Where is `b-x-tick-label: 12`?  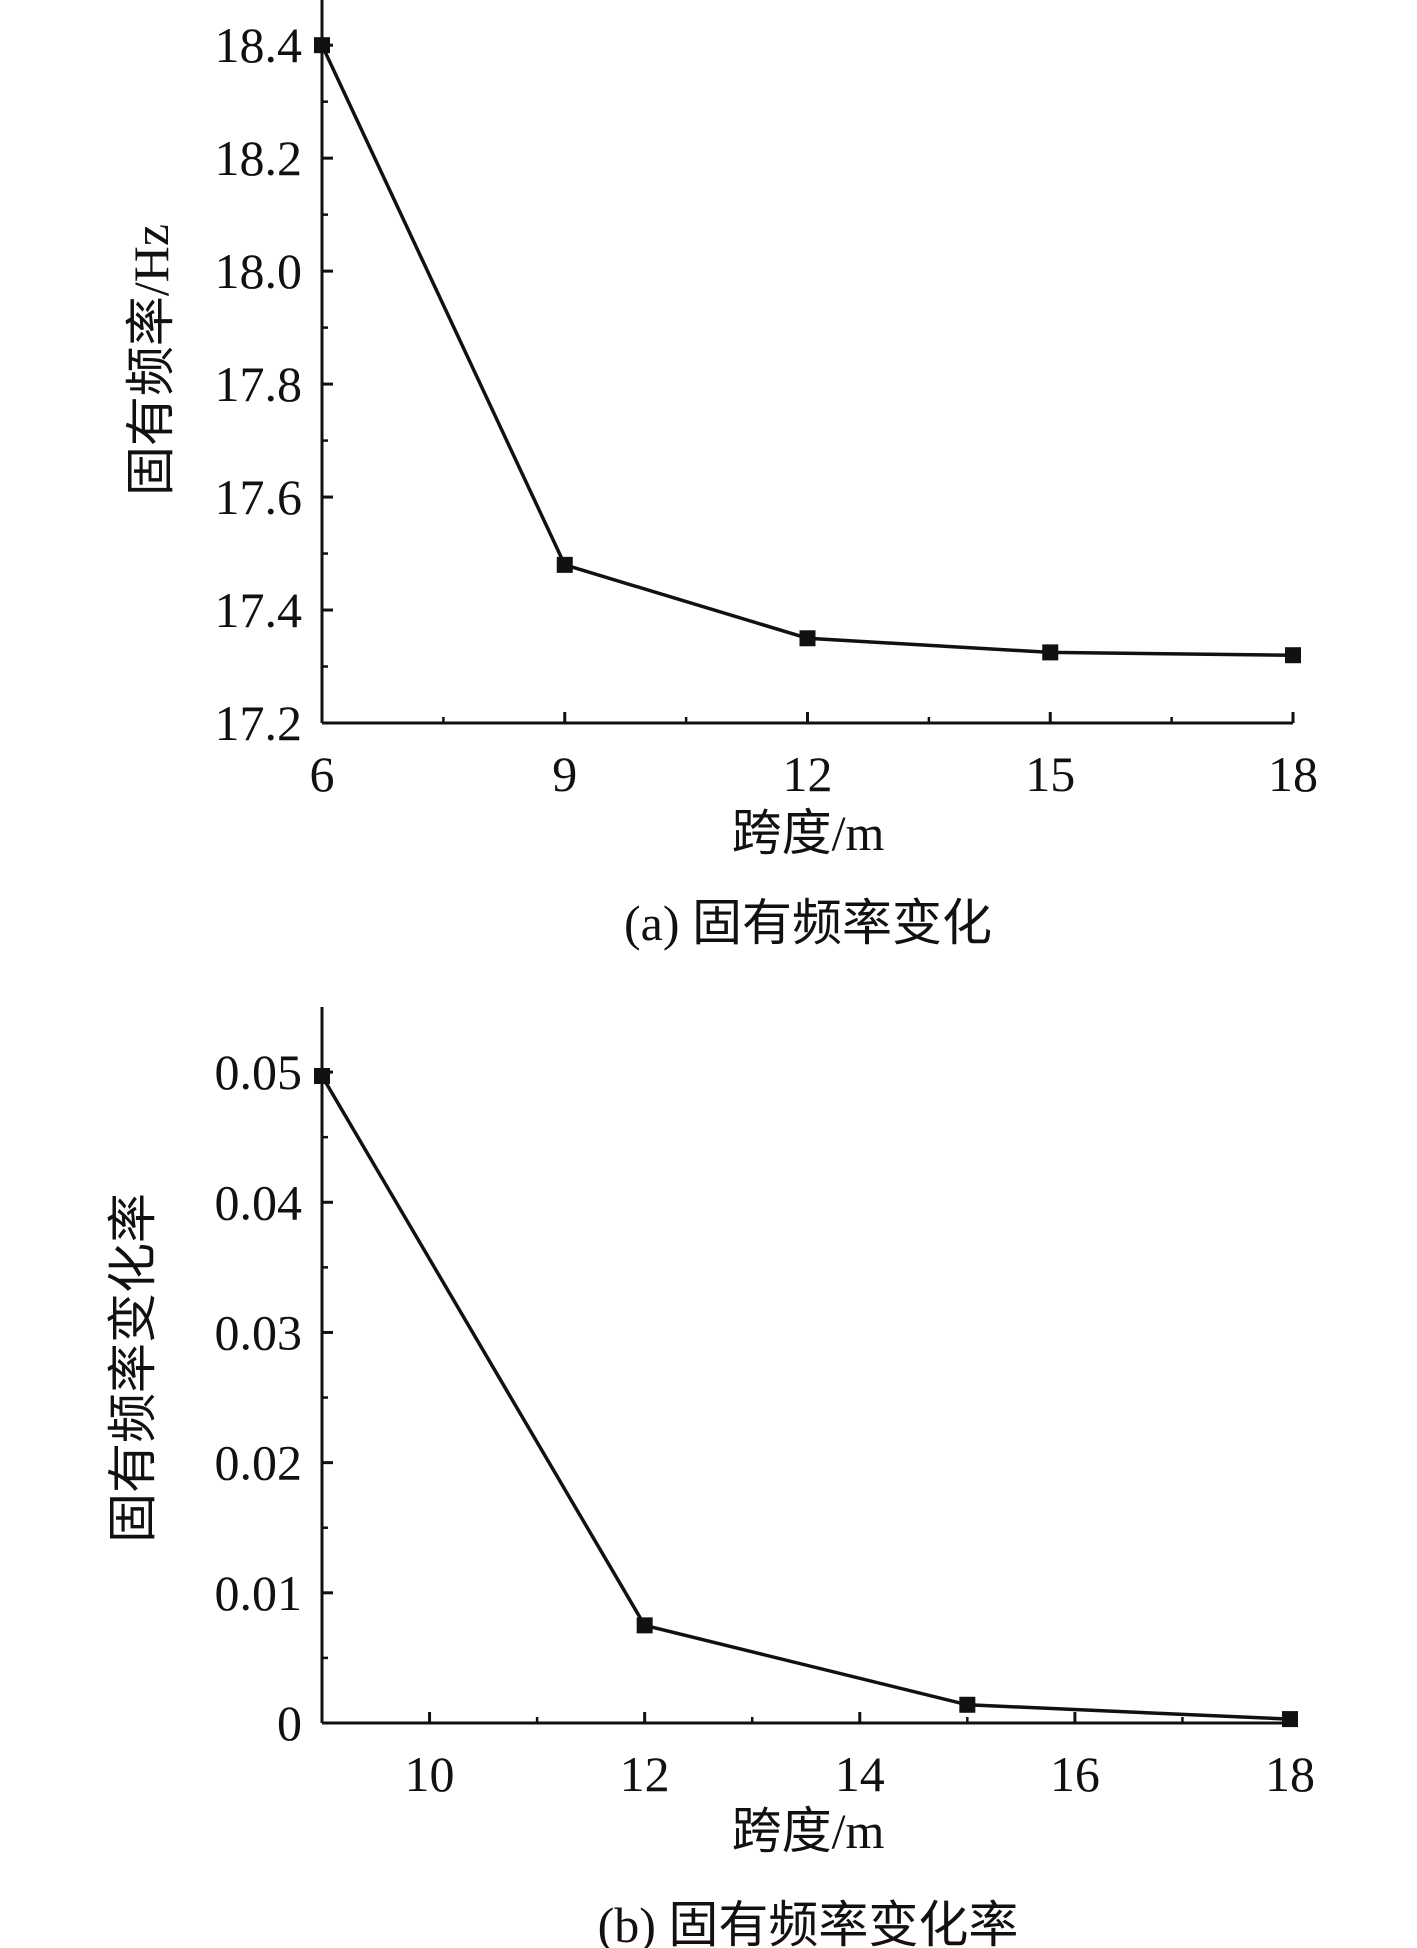
b-x-tick-label: 12 is located at coordinates (645, 1774).